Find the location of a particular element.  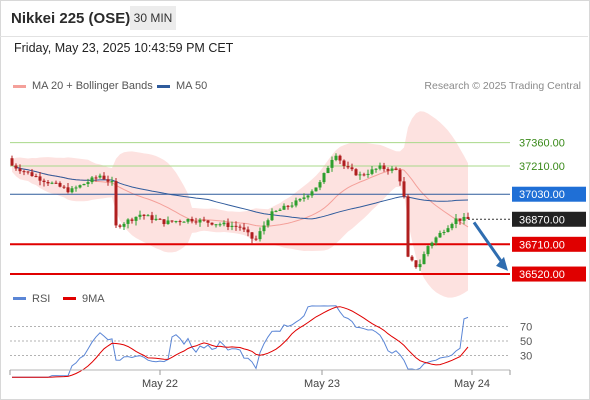

rsi-line is located at coordinates (240, 341).